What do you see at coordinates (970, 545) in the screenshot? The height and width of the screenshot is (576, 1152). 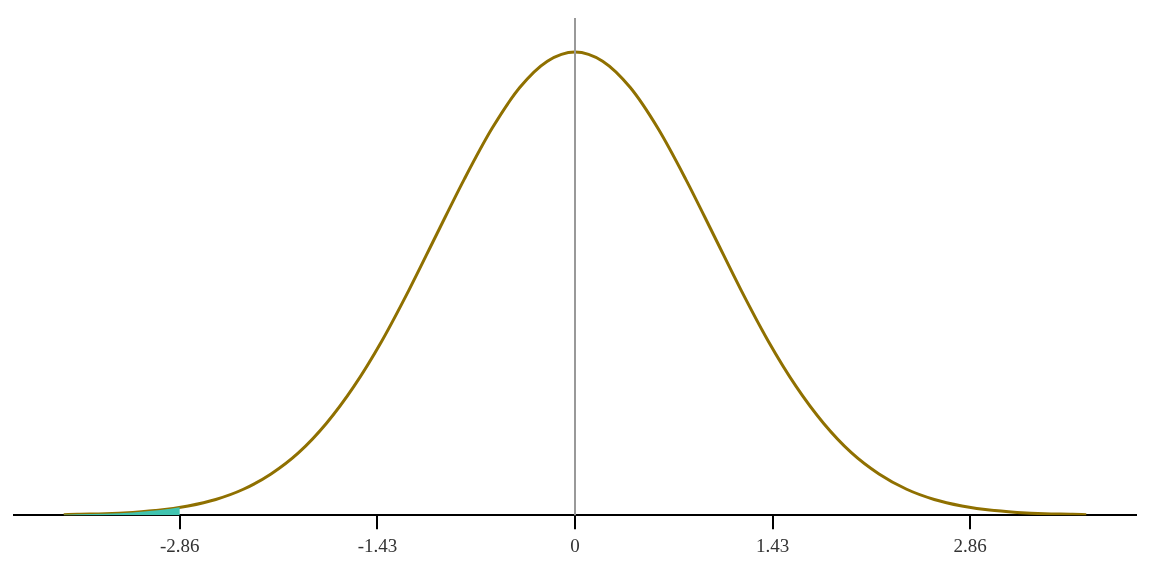 I see `x-tick-label: 2.86` at bounding box center [970, 545].